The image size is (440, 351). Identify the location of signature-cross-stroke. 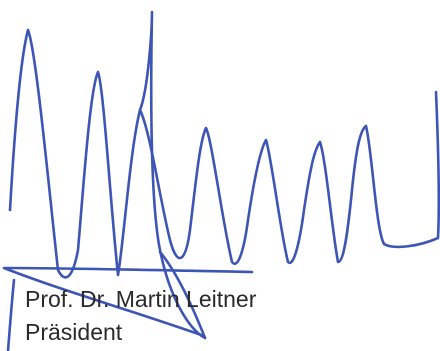
(182, 295).